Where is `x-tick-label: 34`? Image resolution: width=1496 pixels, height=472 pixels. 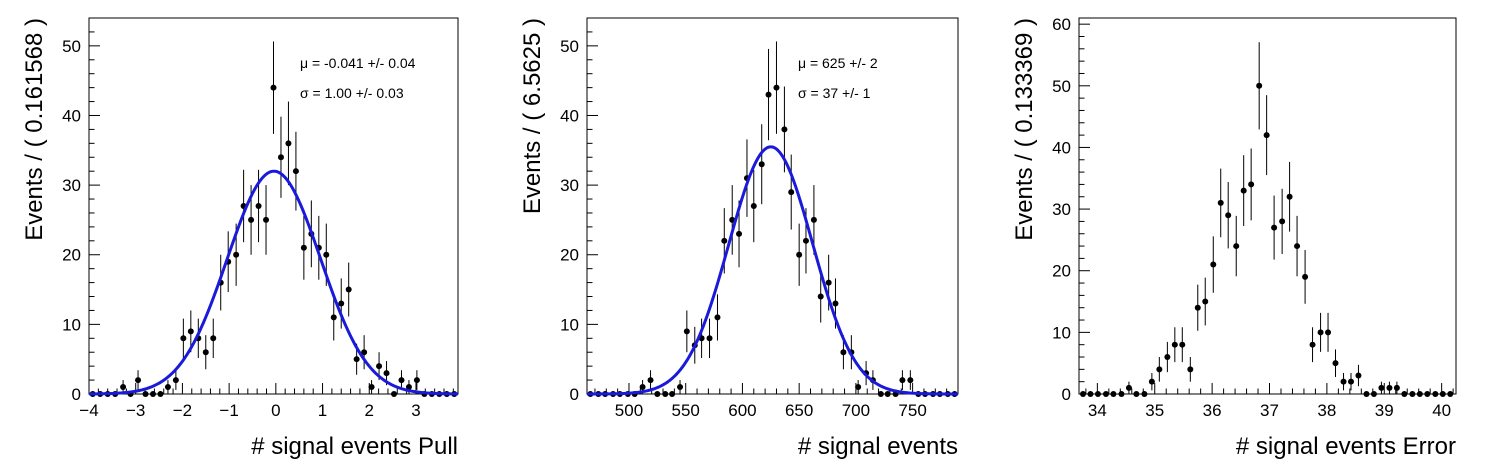
x-tick-label: 34 is located at coordinates (1097, 410).